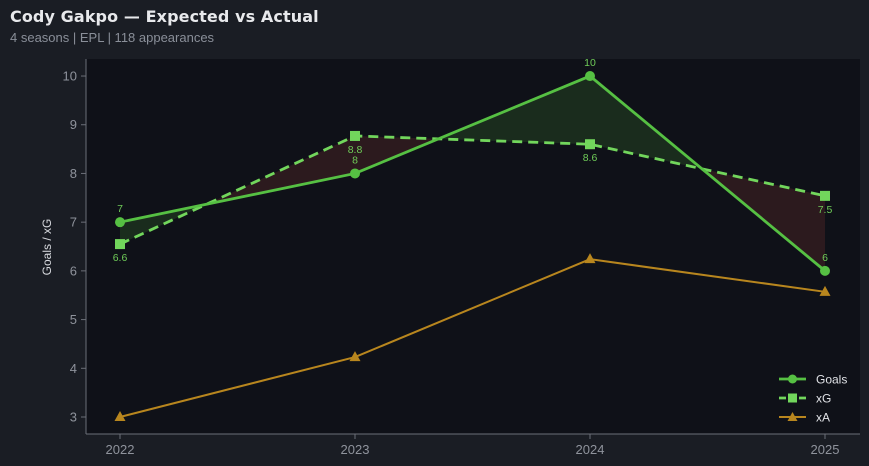  What do you see at coordinates (590, 63) in the screenshot?
I see `goals-value-label: 10` at bounding box center [590, 63].